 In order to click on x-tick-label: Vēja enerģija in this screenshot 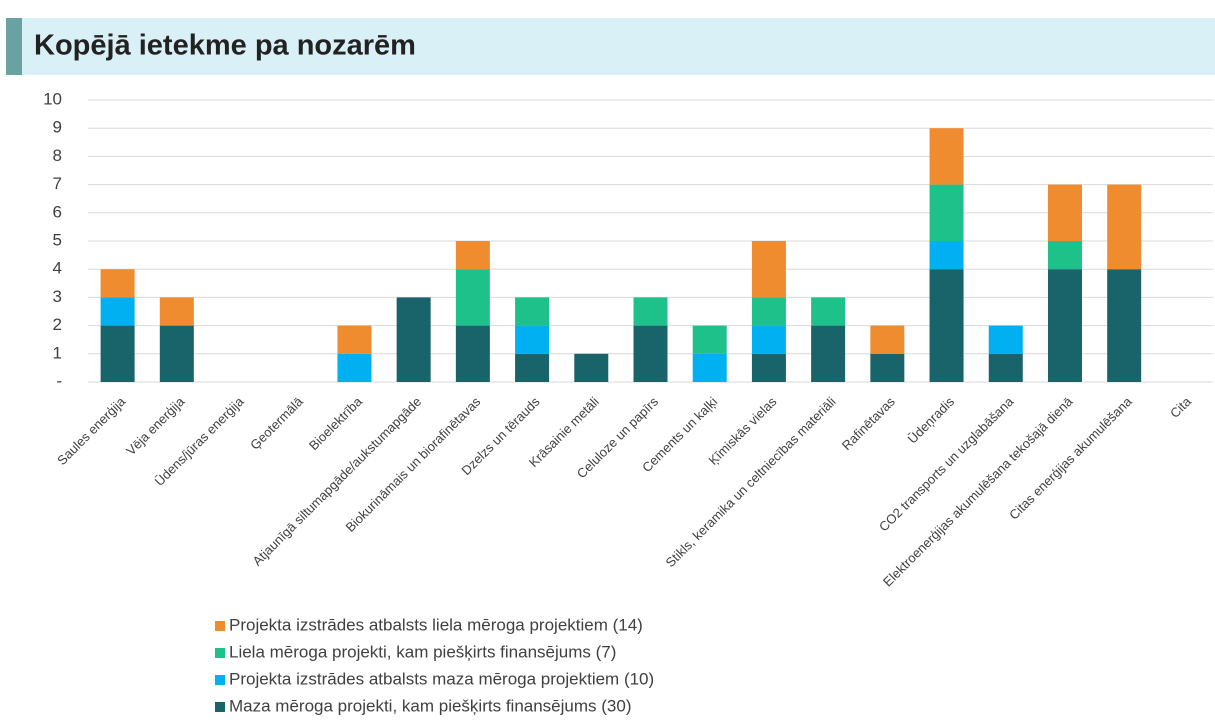, I will do `click(155, 425)`.